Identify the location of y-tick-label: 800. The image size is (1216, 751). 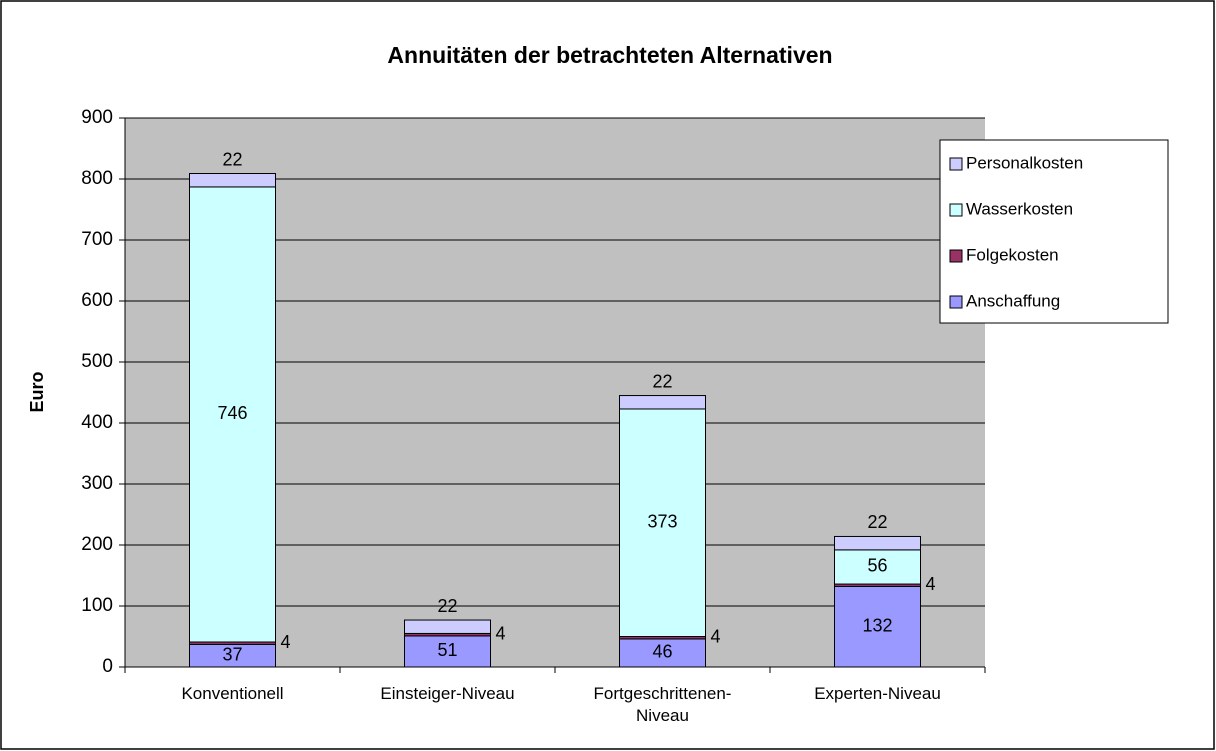
(97, 178).